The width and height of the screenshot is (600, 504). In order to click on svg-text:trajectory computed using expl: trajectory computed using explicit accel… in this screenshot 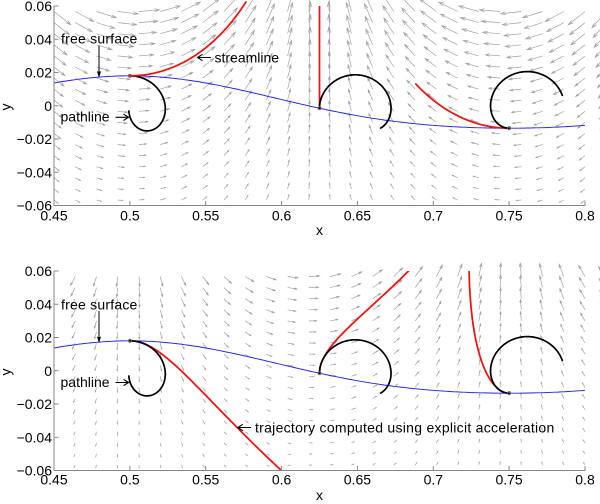, I will do `click(405, 428)`.